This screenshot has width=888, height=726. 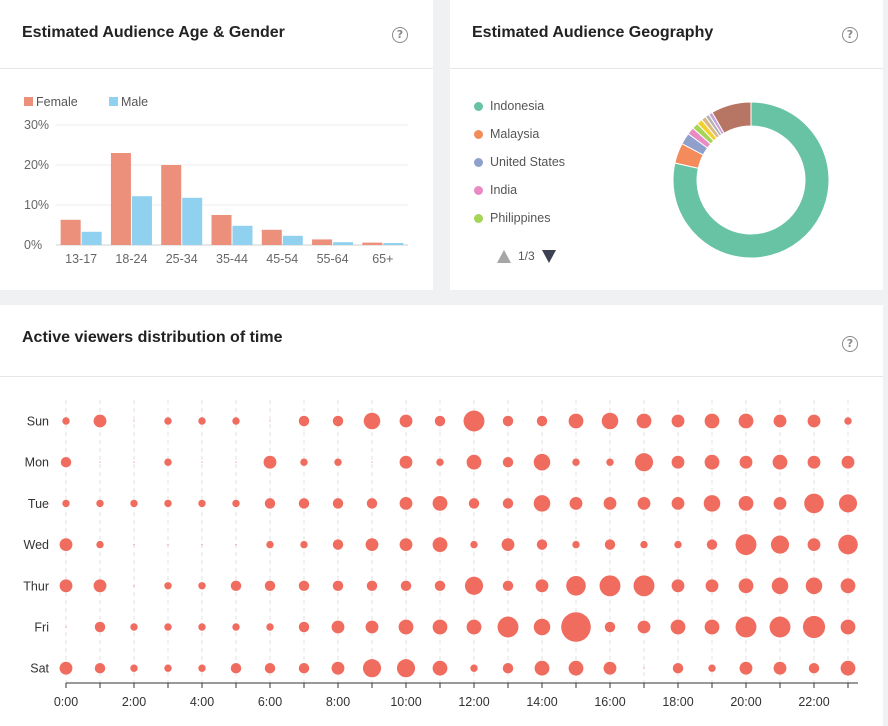 What do you see at coordinates (519, 106) in the screenshot?
I see `legend-item: Indonesia` at bounding box center [519, 106].